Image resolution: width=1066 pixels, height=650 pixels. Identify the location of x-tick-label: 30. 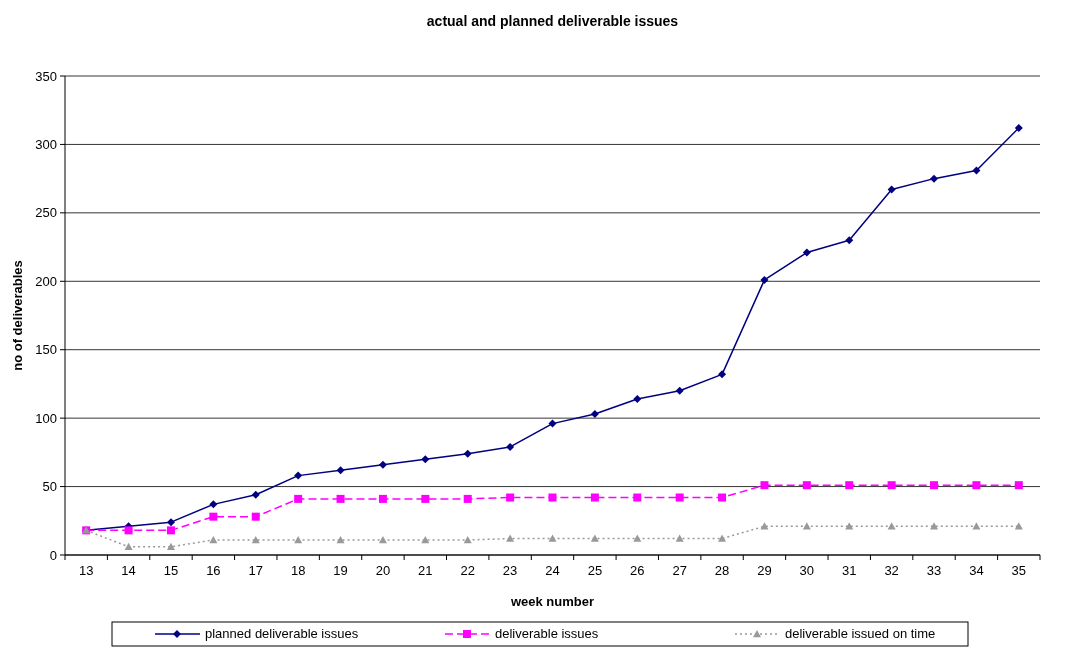
(807, 570).